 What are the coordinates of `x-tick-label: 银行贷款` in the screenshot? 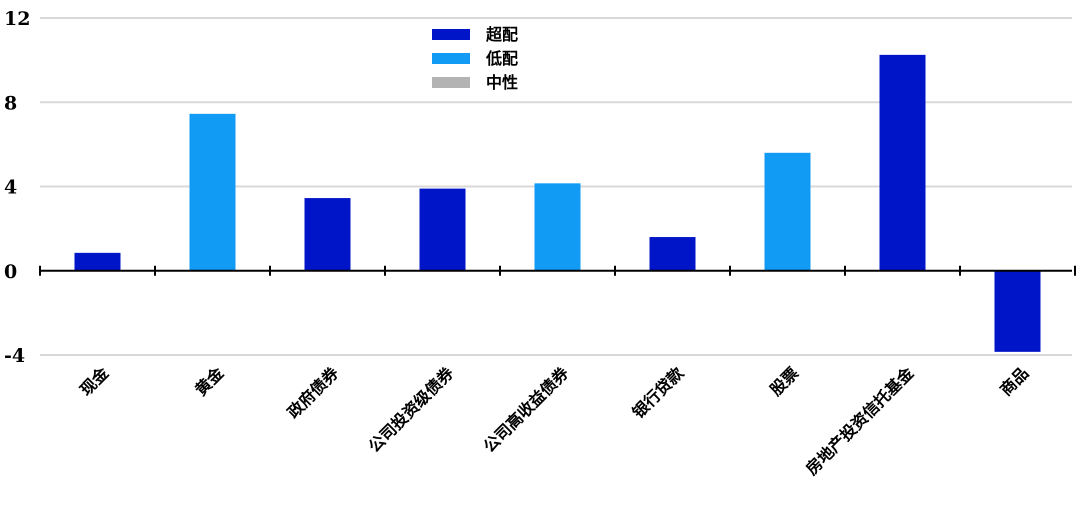 It's located at (658, 392).